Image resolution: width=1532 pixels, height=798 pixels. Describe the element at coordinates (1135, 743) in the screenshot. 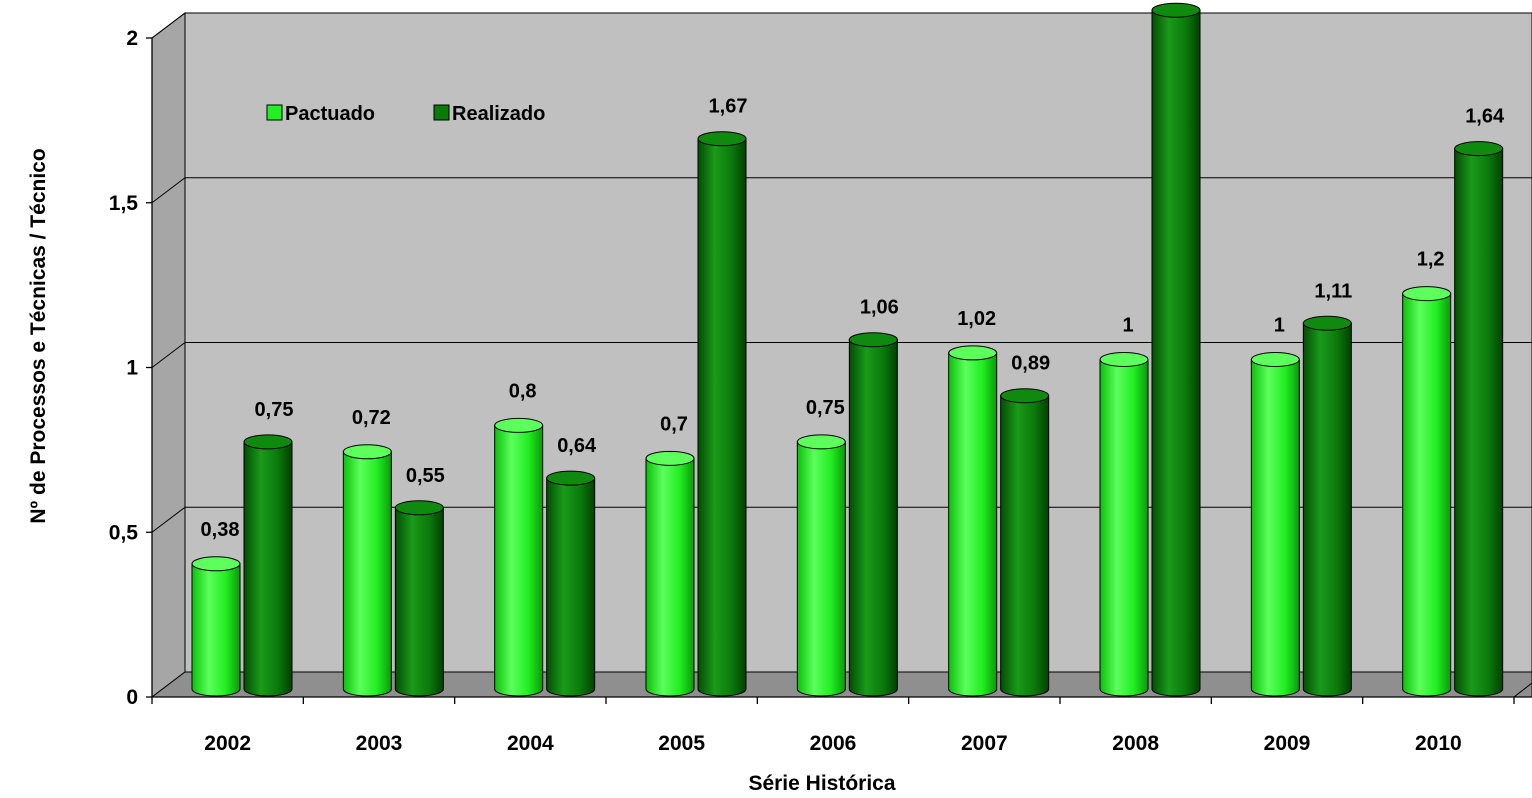

I see `x-tick-label-2008: 2008` at that location.